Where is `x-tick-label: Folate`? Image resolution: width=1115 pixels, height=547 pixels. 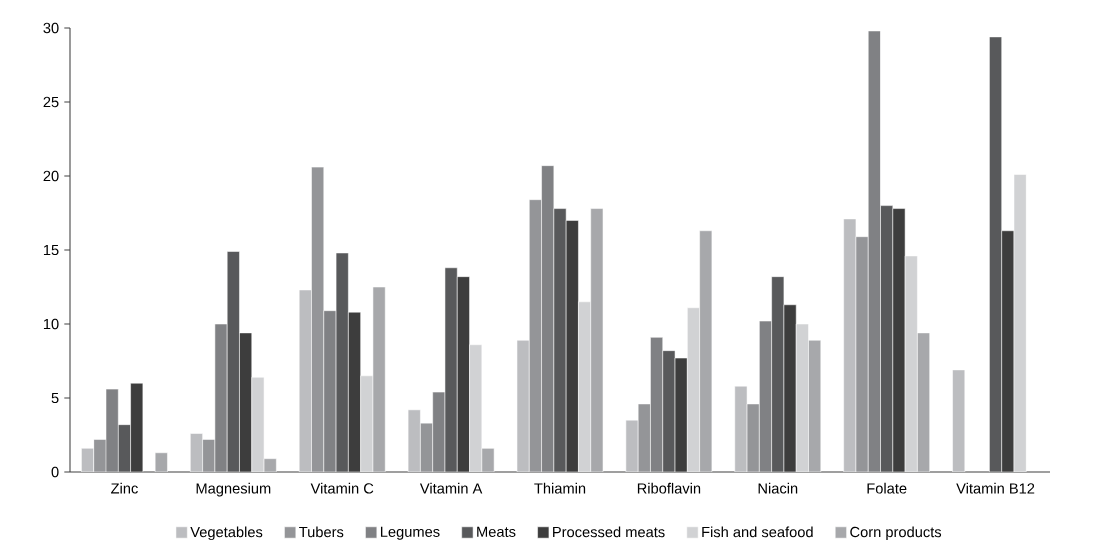
x-tick-label: Folate is located at coordinates (887, 488).